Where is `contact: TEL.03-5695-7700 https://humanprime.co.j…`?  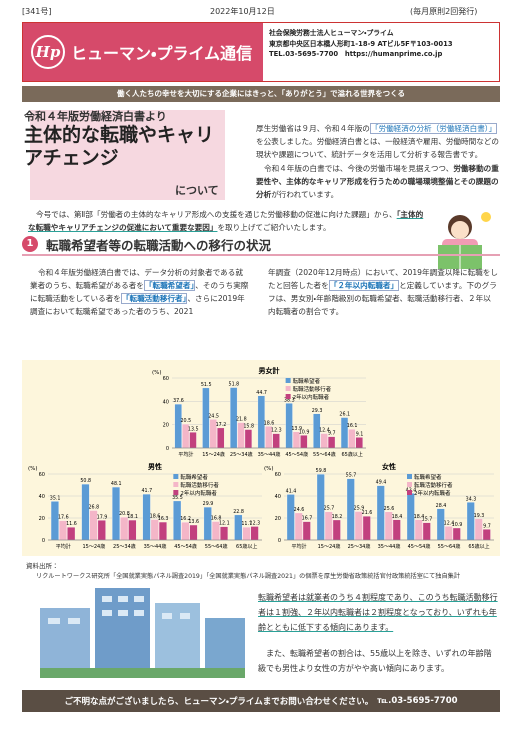 contact: TEL.03-5695-7700 https://humanprime.co.j… is located at coordinates (356, 54).